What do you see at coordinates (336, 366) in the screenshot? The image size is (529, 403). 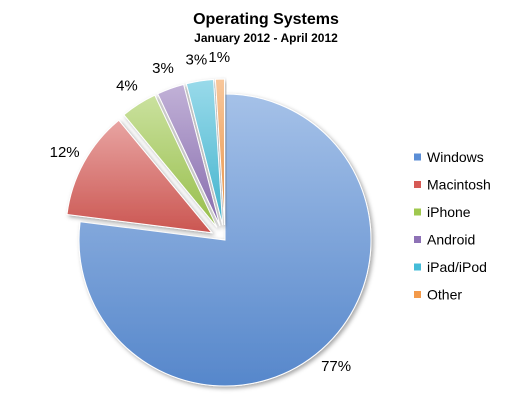 I see `data-label-windows: 77%` at bounding box center [336, 366].